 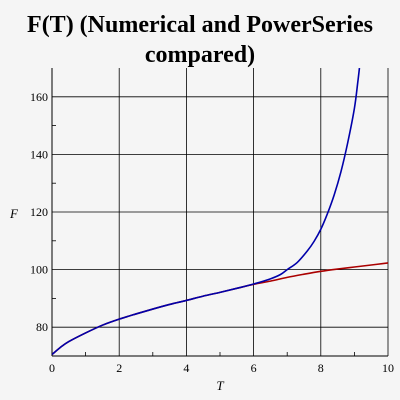 I want to click on x-tick-label: 6, so click(x=254, y=368).